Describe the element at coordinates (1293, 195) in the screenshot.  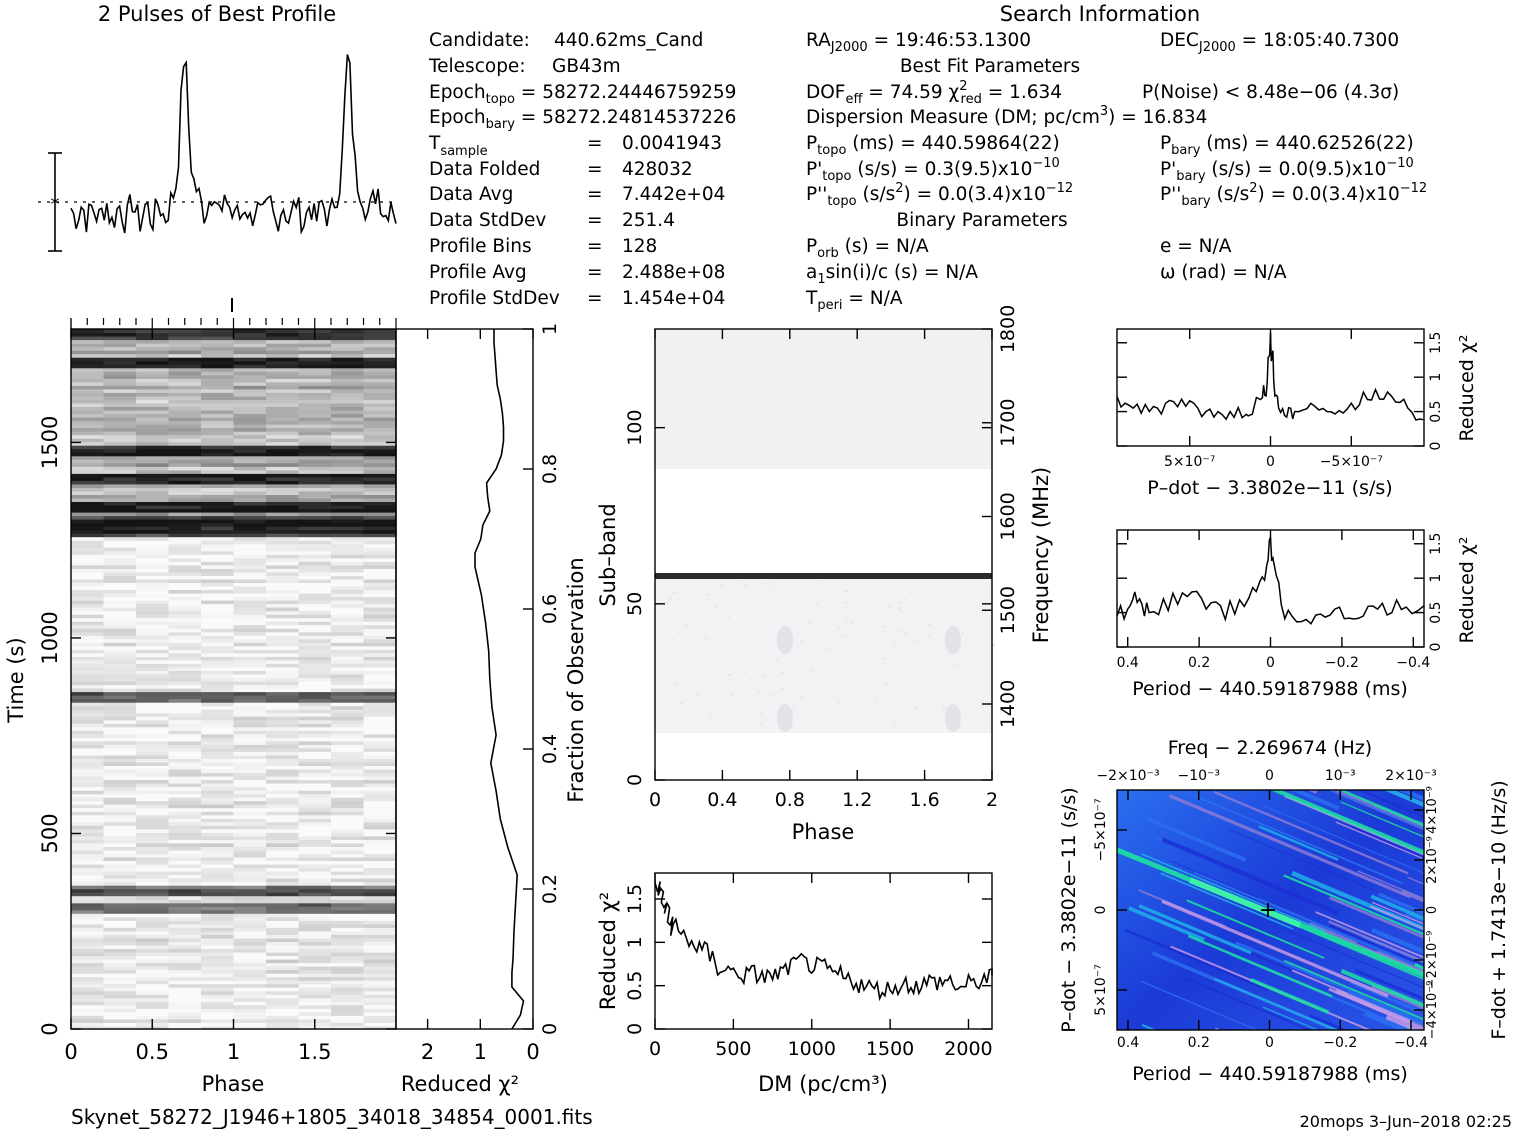
I see `pddot-bary-row: P''bary (s/s2) = 0.0(3.4)x10−12` at that location.